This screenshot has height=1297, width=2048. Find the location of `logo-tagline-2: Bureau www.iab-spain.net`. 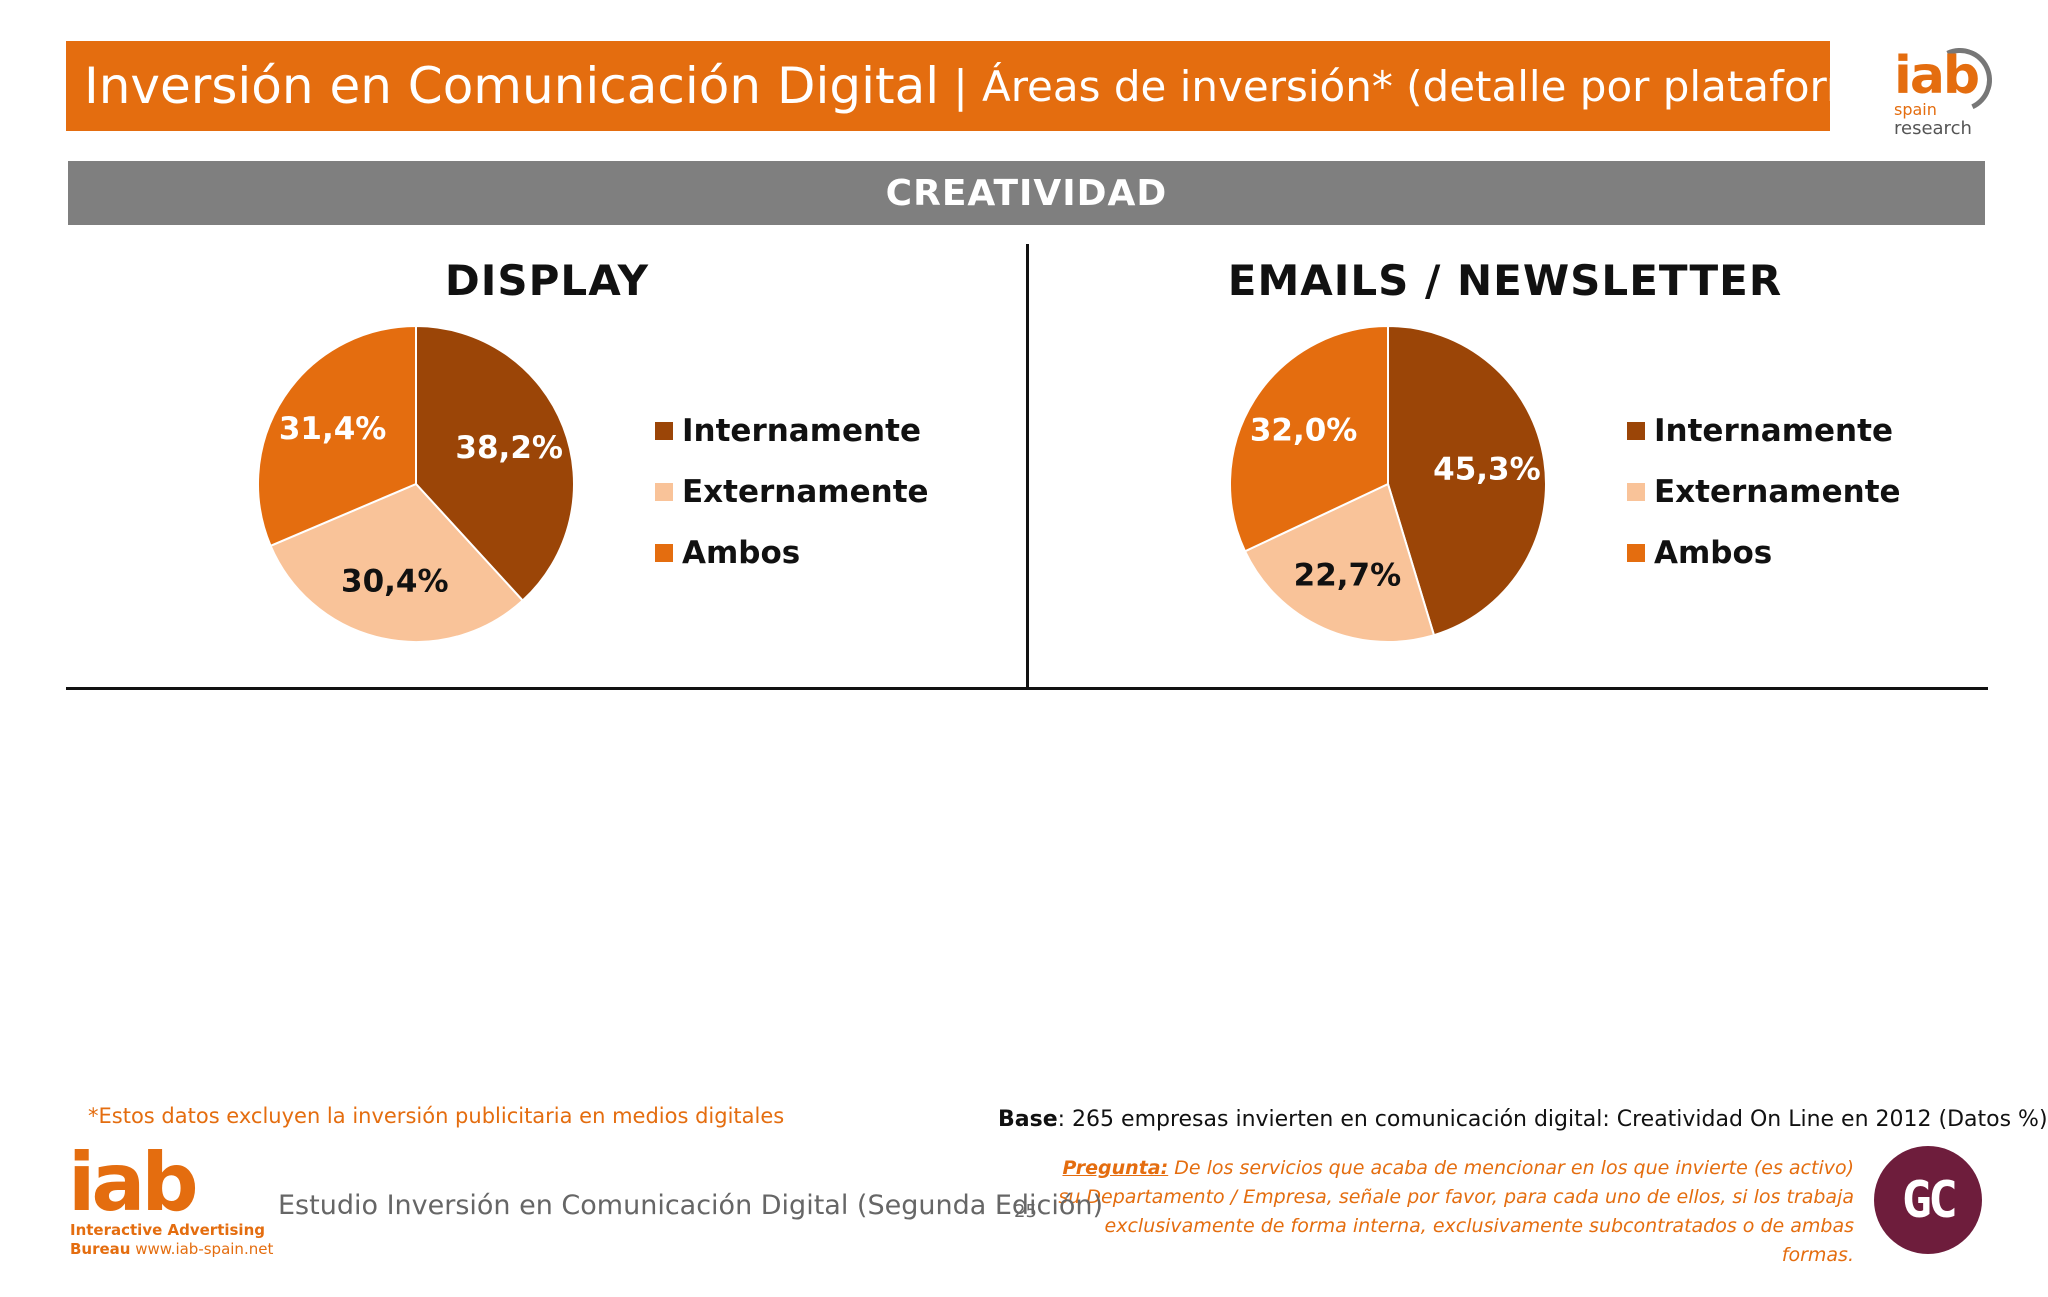

logo-tagline-2: Bureau www.iab-spain.net is located at coordinates (171, 1249).